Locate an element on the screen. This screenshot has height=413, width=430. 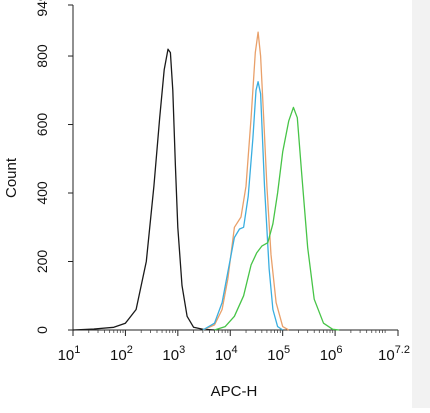
x-tick-exponent: 2 is located at coordinates (130, 350).